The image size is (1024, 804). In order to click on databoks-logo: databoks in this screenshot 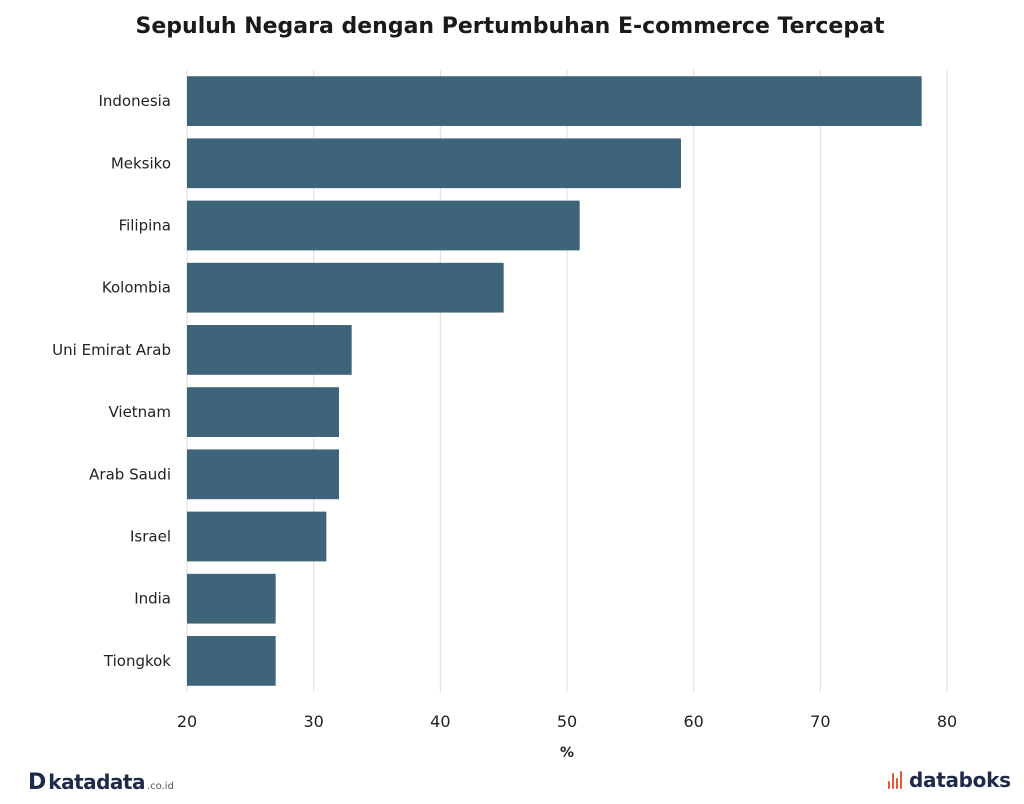, I will do `click(949, 780)`.